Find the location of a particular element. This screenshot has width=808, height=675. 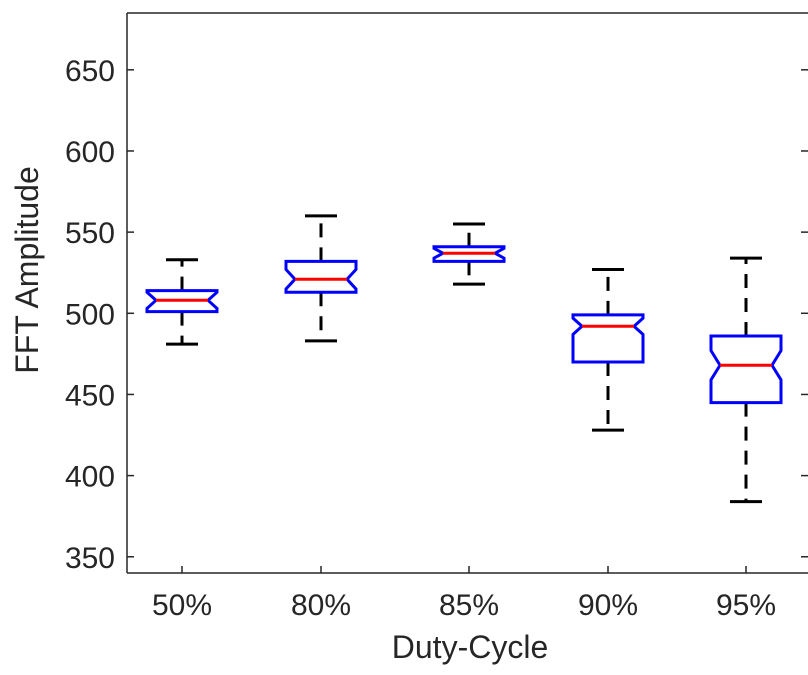

box-95pct is located at coordinates (746, 380).